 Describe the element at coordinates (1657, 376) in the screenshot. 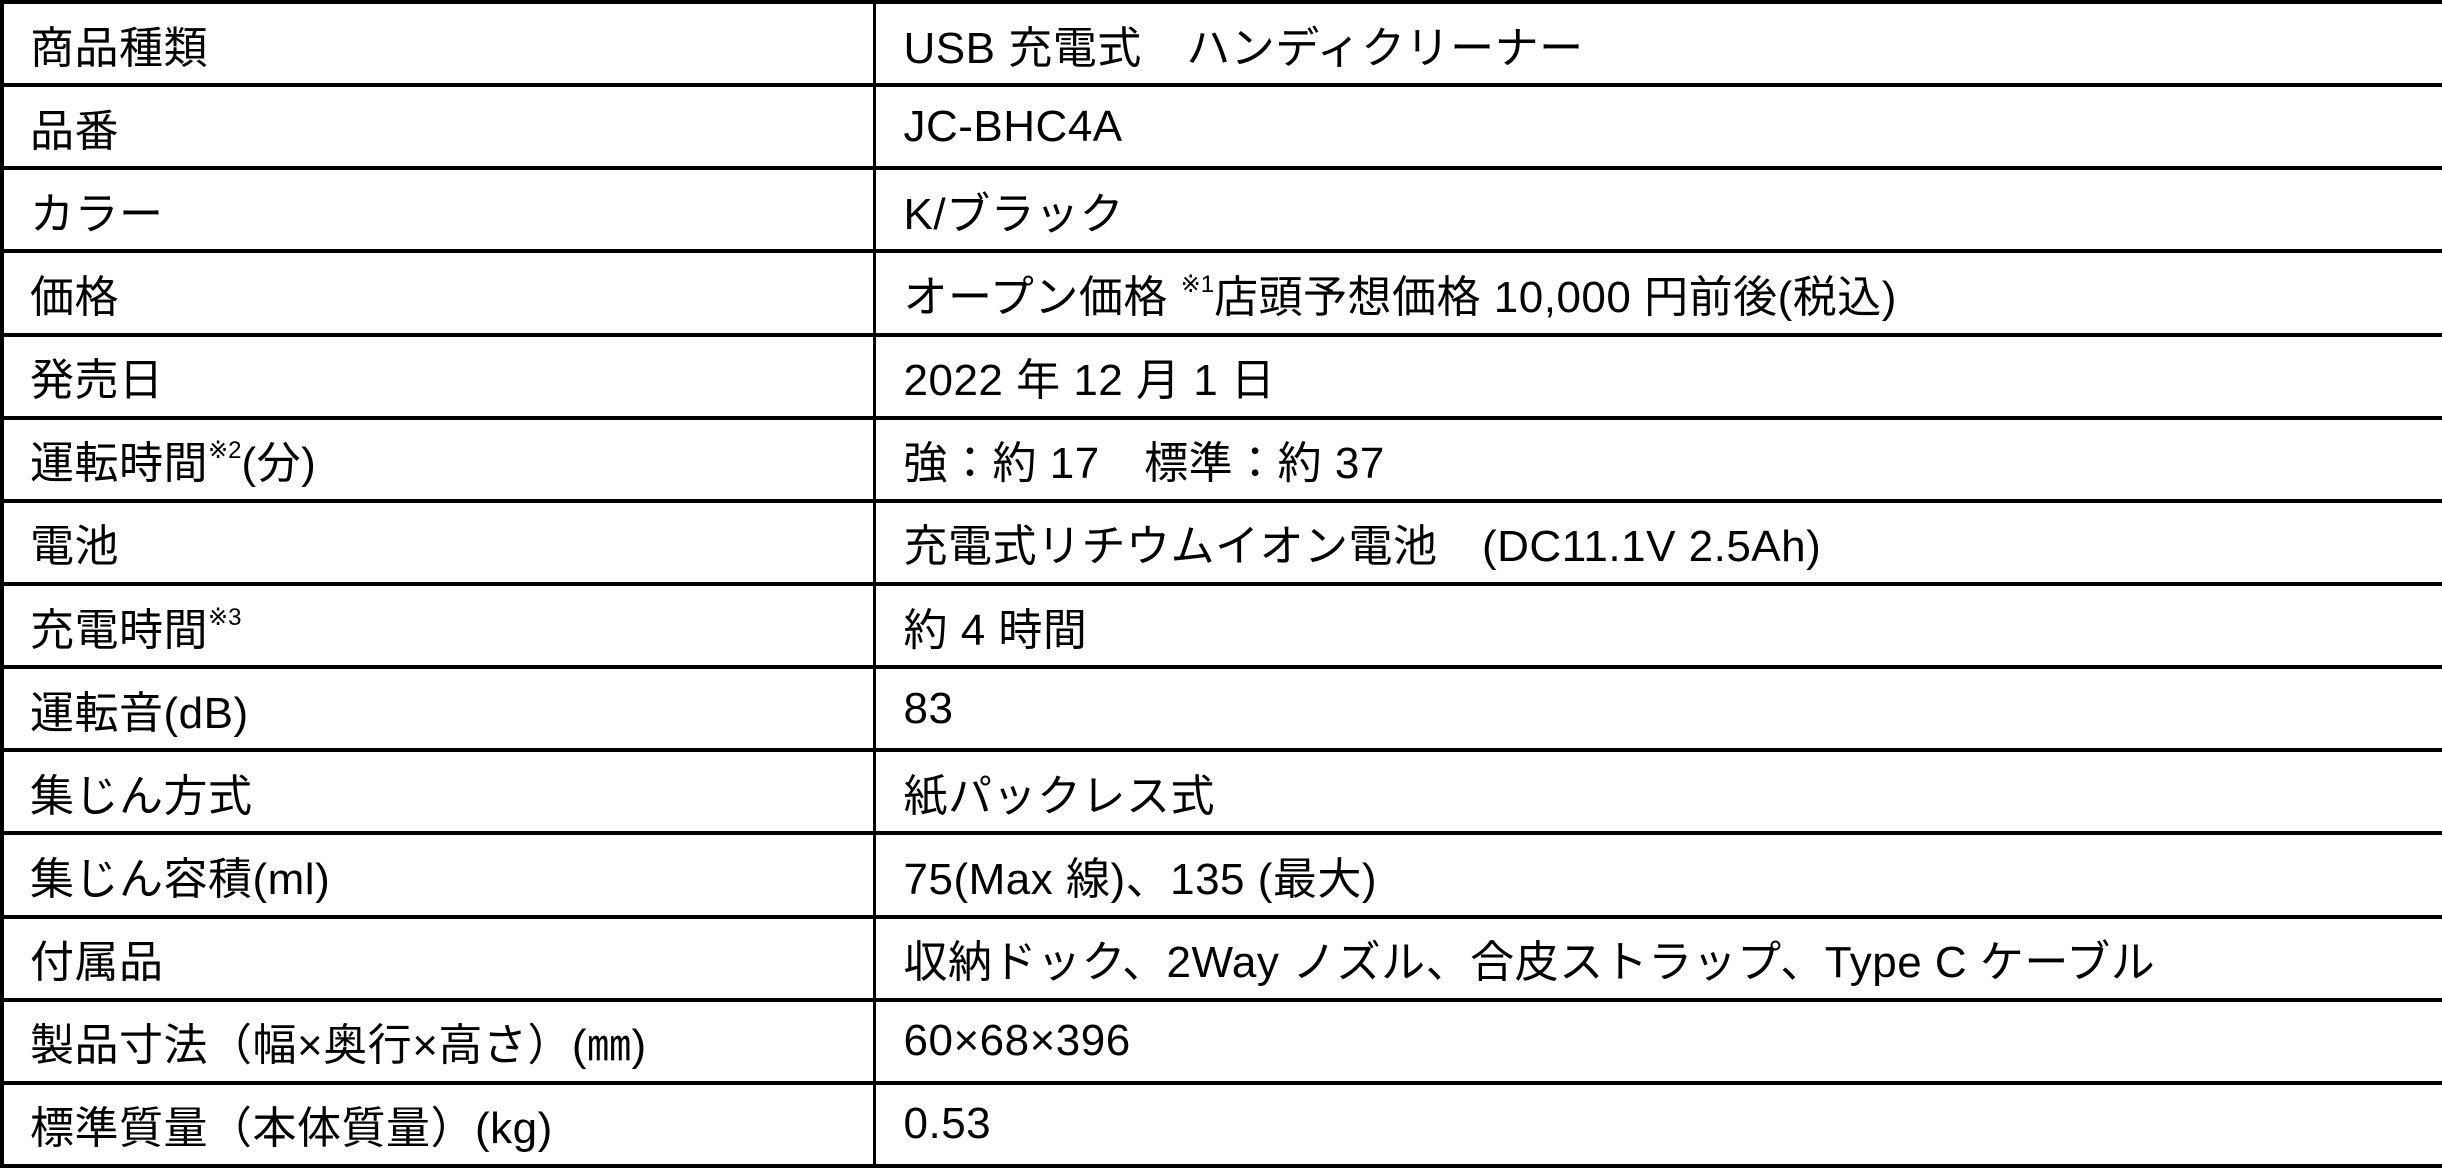

I see `spec-value-release-date: 2022 年 12 月 1 日` at that location.